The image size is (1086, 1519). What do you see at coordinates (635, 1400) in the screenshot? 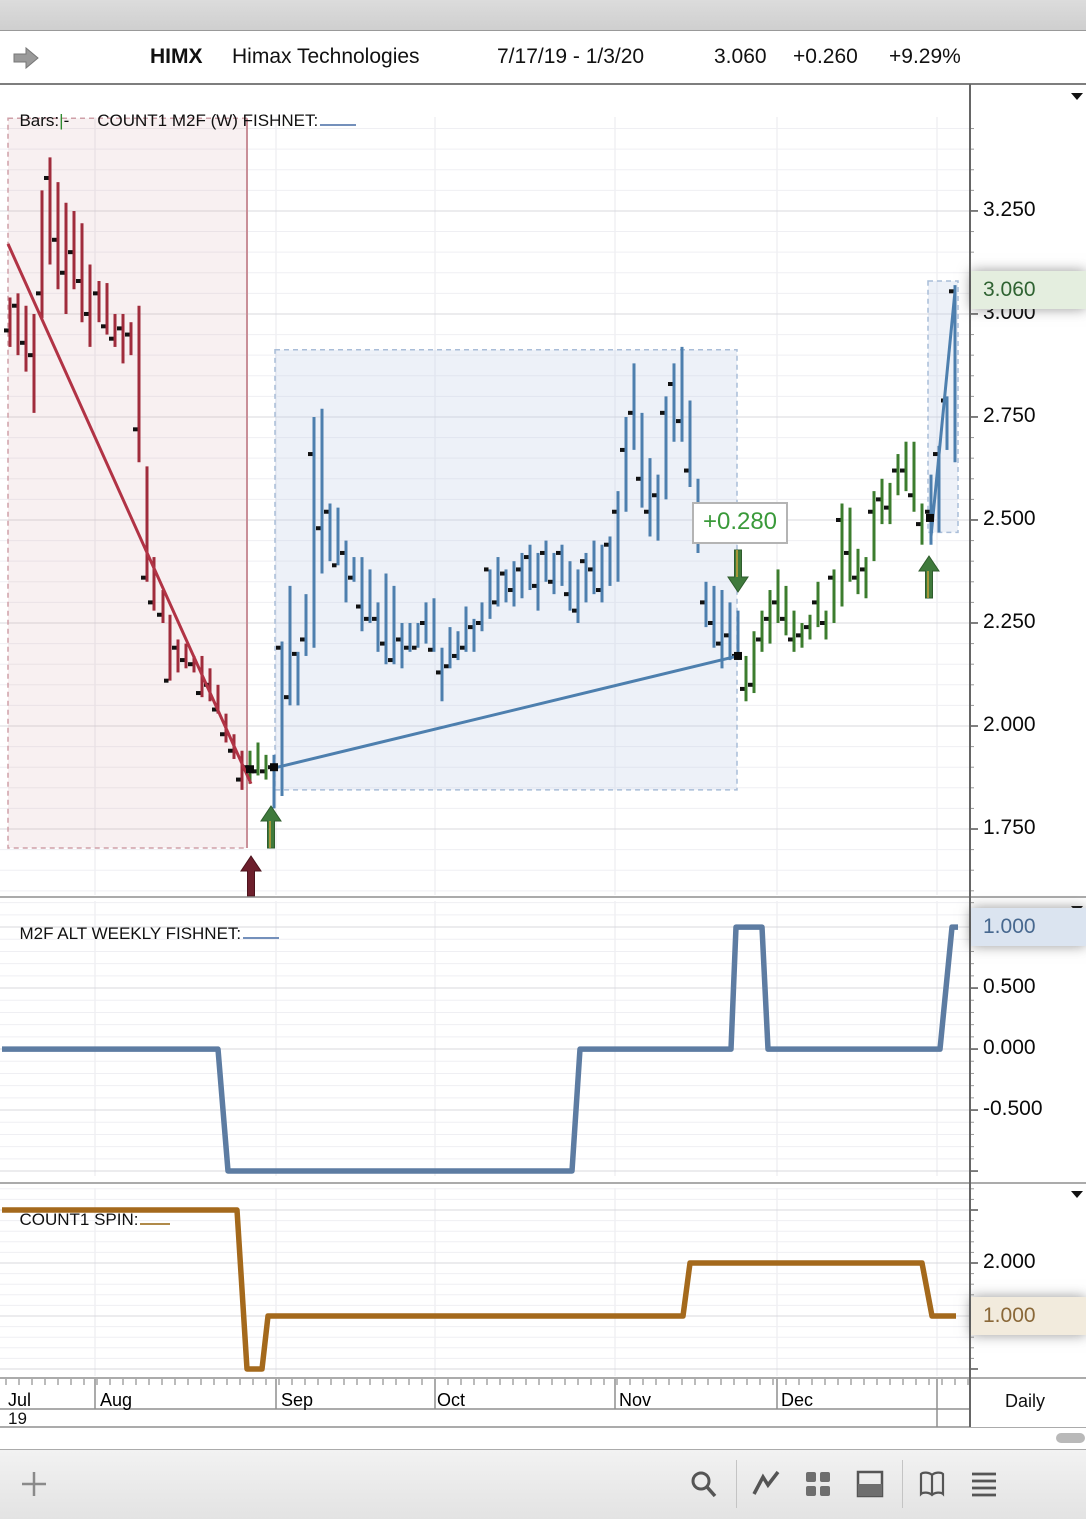
I see `month-label-nov: Nov` at bounding box center [635, 1400].